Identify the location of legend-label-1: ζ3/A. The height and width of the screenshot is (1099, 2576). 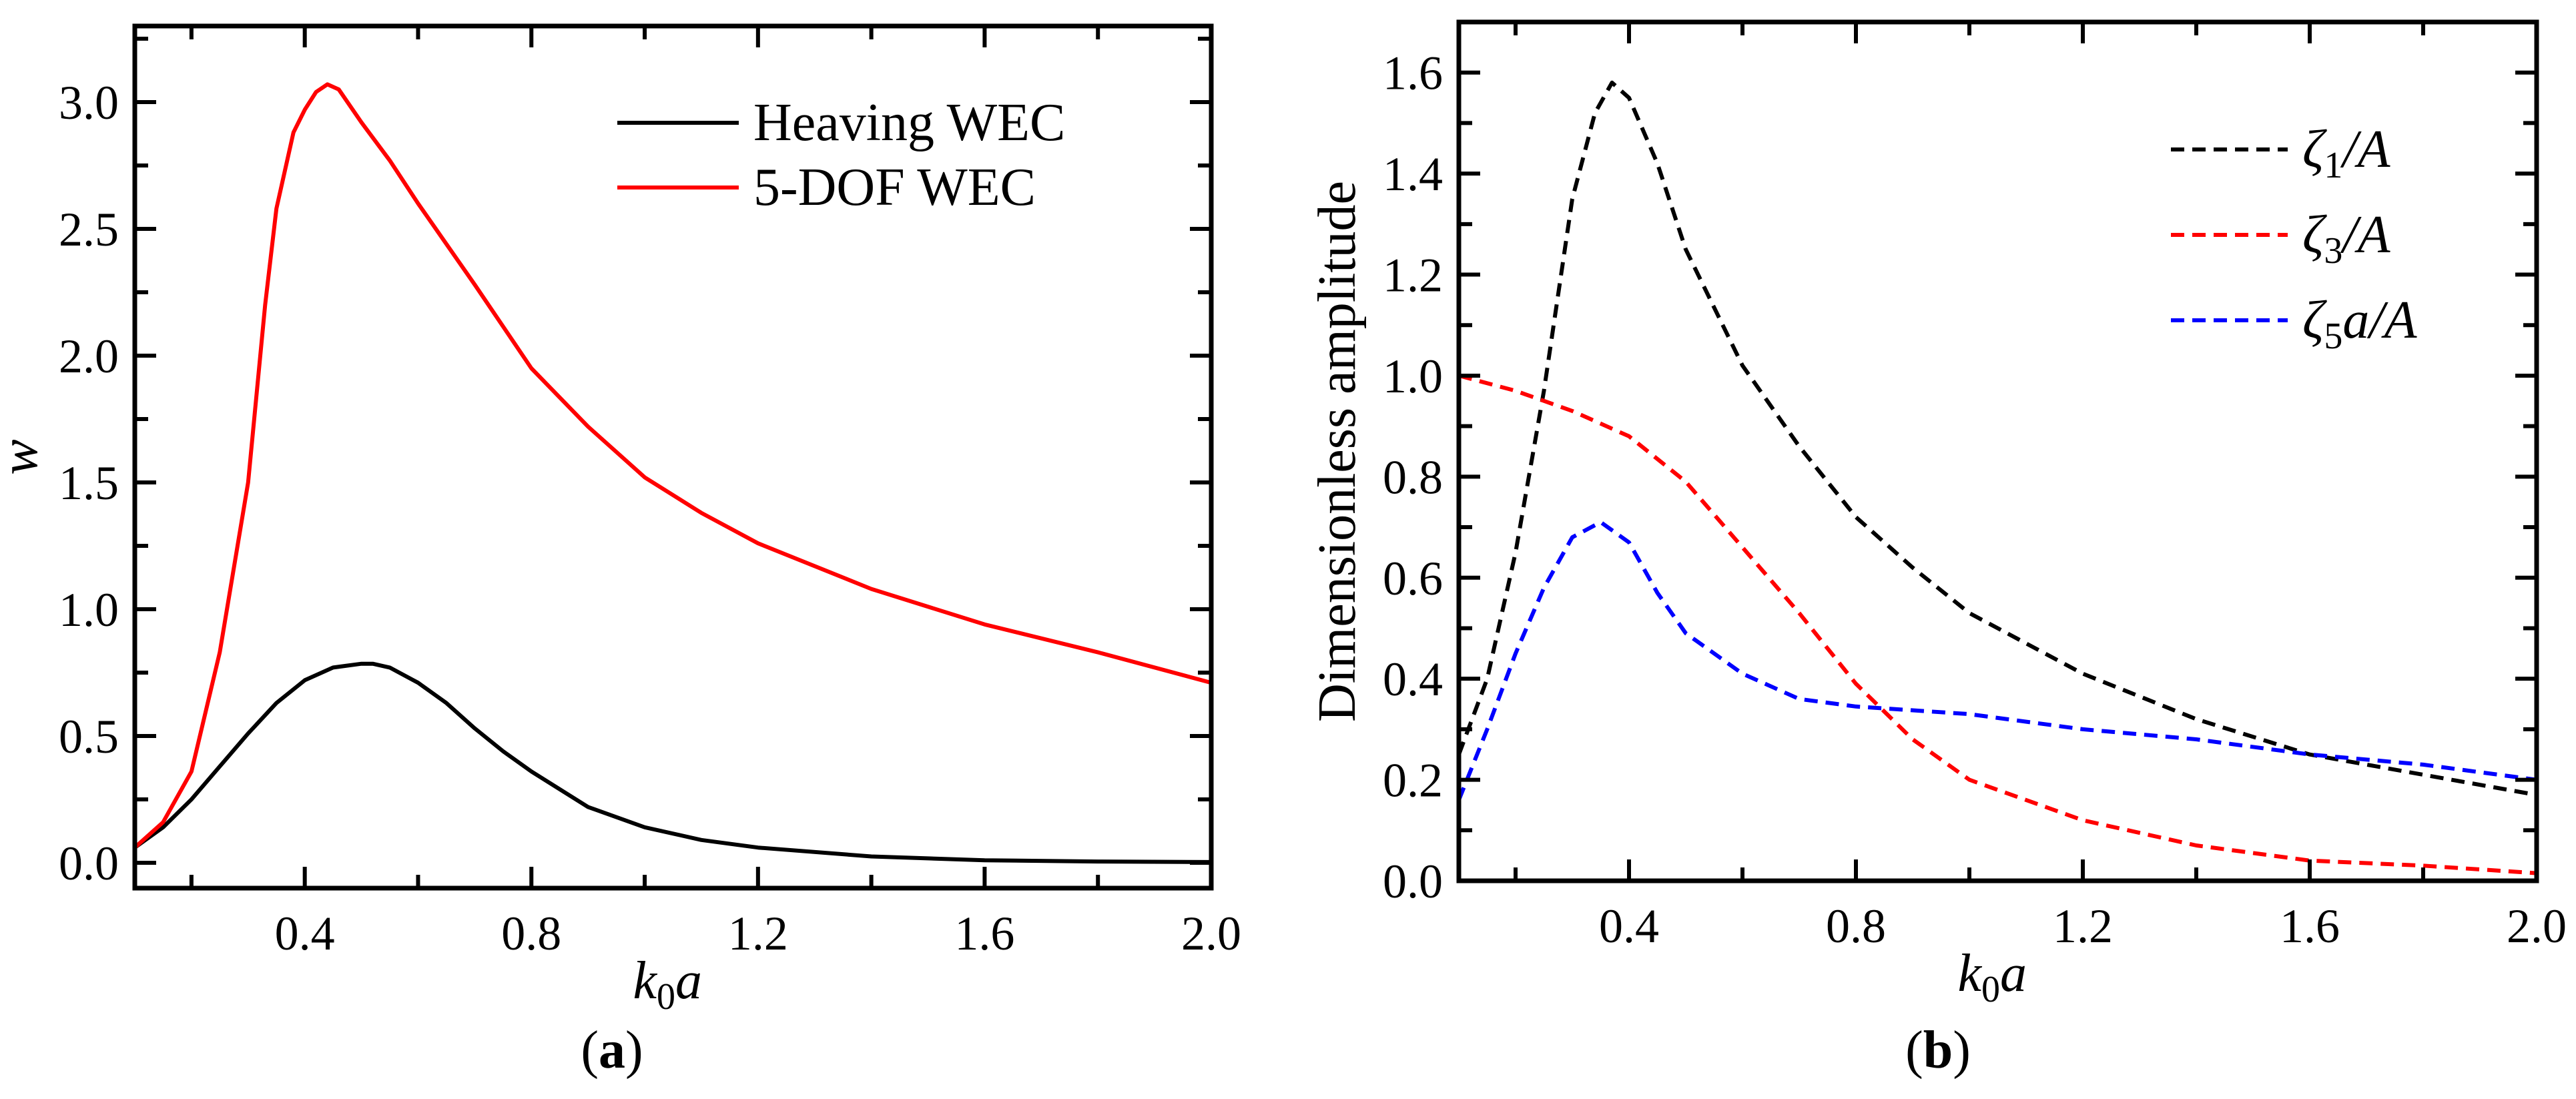
(2346, 239).